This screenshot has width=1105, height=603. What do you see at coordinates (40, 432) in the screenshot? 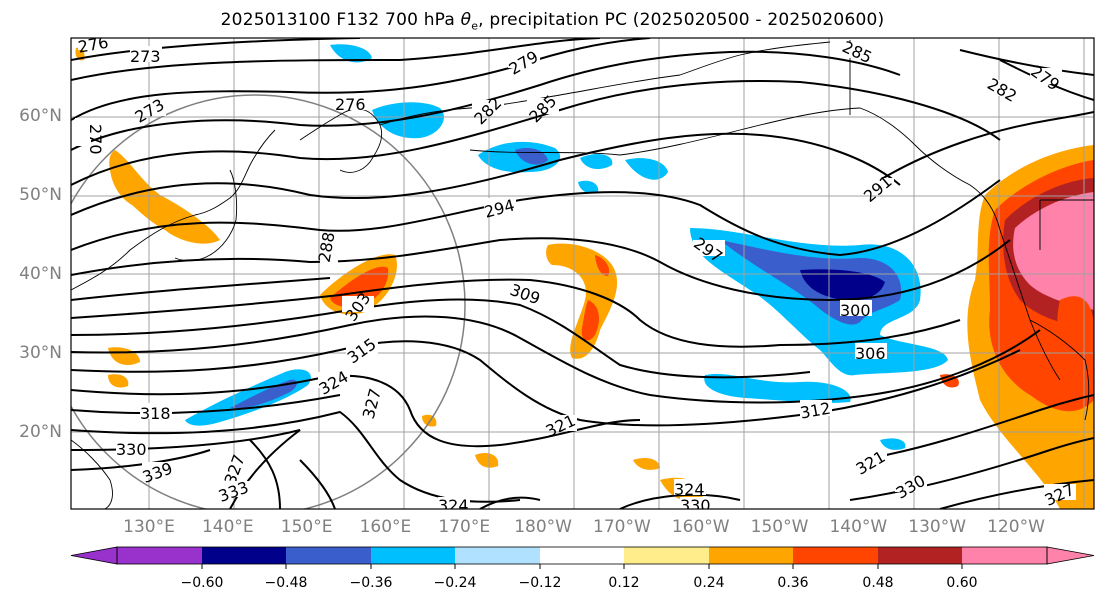
I see `latitude-label: 20°N` at bounding box center [40, 432].